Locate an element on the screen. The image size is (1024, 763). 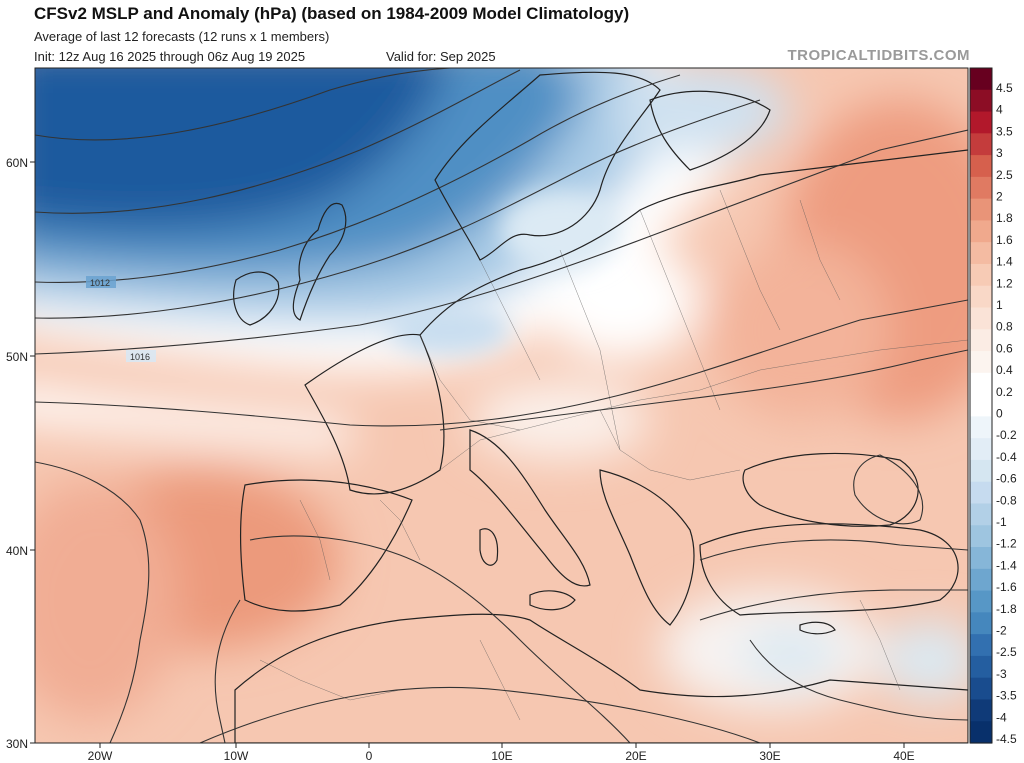
lon-label-20e: 20E is located at coordinates (635, 756).